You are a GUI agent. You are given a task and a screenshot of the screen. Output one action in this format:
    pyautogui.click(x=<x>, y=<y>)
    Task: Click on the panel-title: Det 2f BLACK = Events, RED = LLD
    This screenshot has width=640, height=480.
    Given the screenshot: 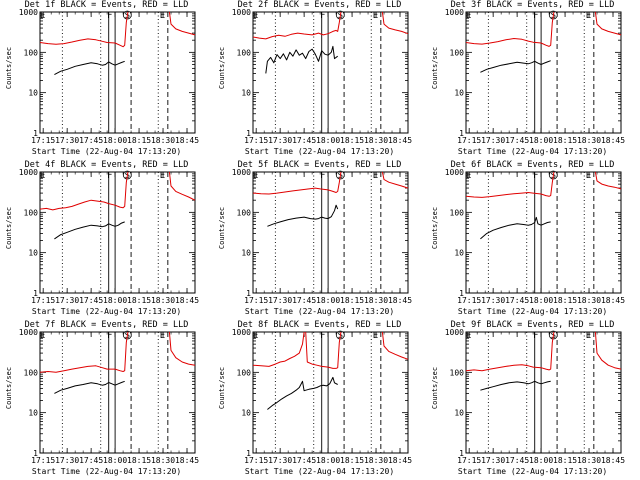 What is the action you would take?
    pyautogui.click(x=319, y=5)
    